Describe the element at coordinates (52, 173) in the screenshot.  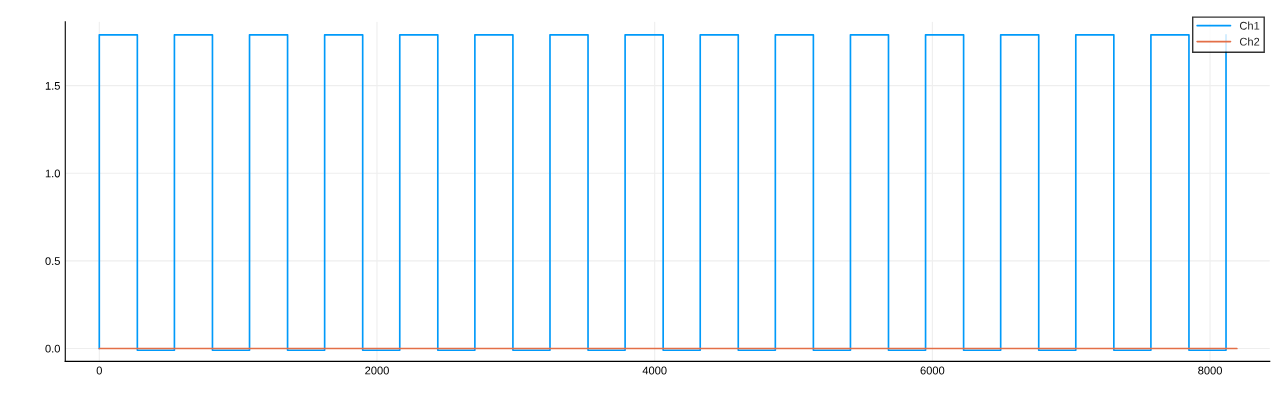
I see `y-tick-label: 1.0` at that location.